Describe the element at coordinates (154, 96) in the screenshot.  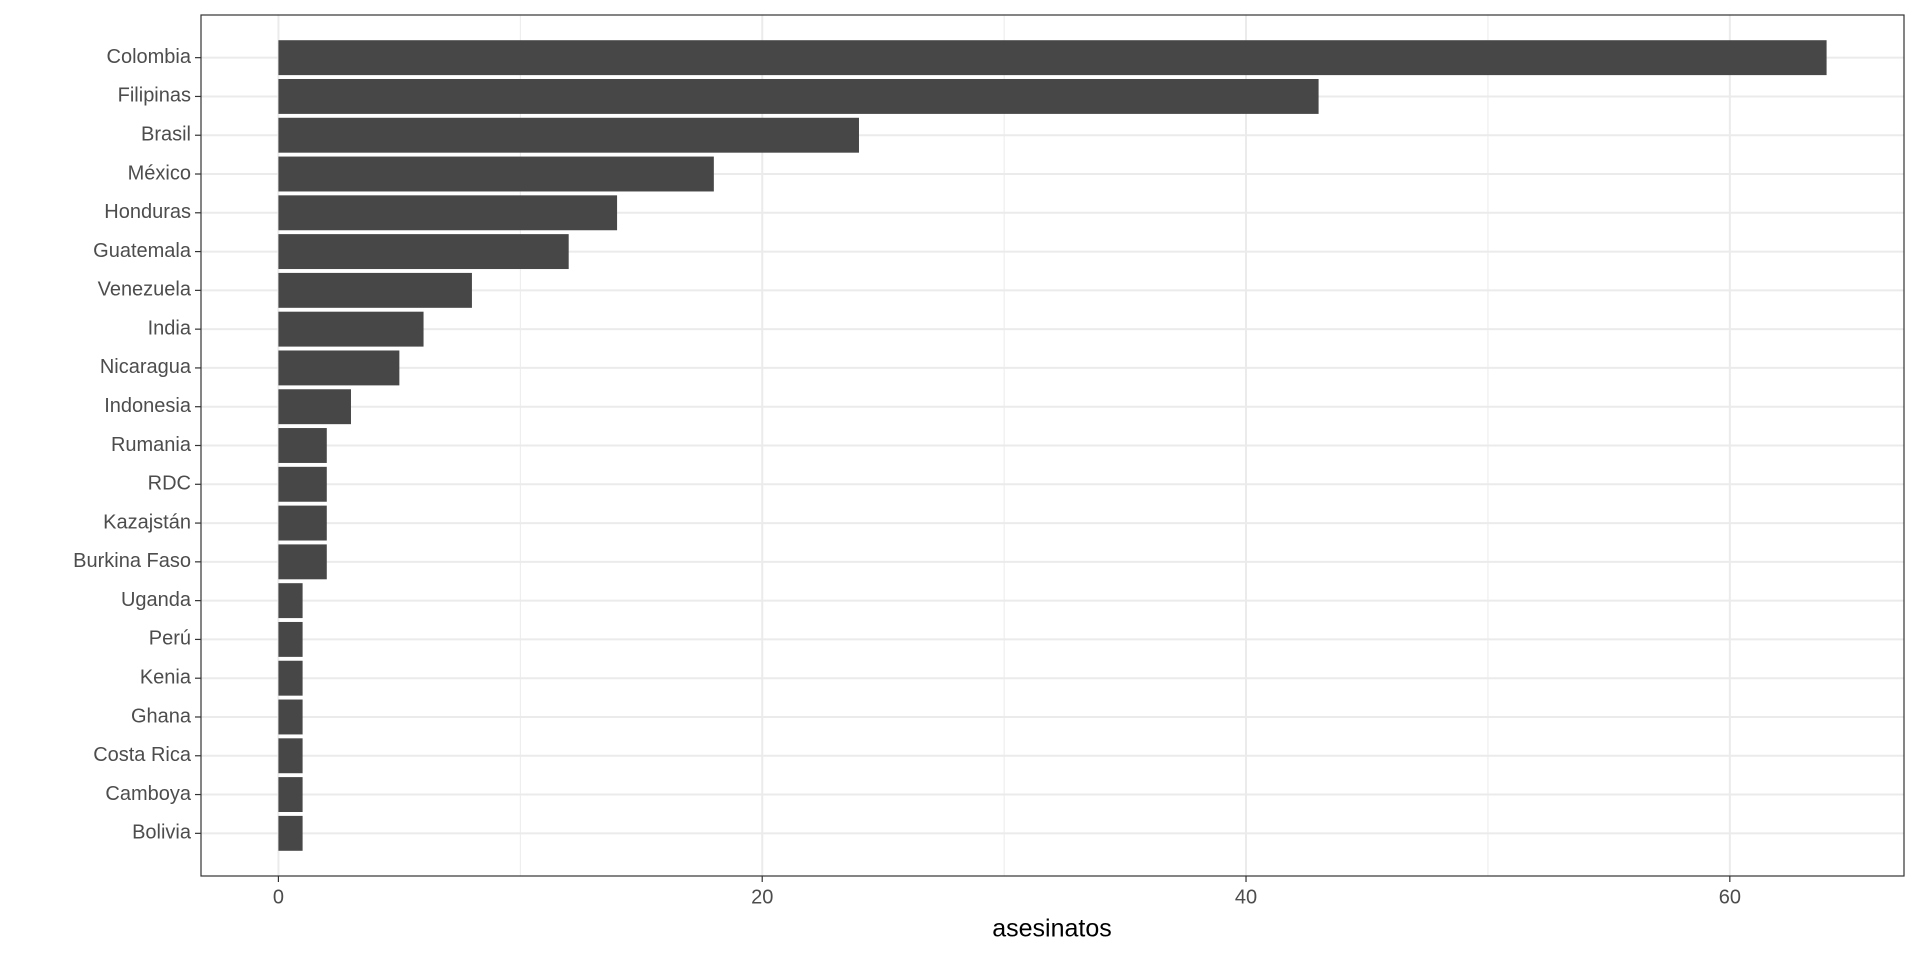
I see `y-tick-label: Filipinas` at that location.